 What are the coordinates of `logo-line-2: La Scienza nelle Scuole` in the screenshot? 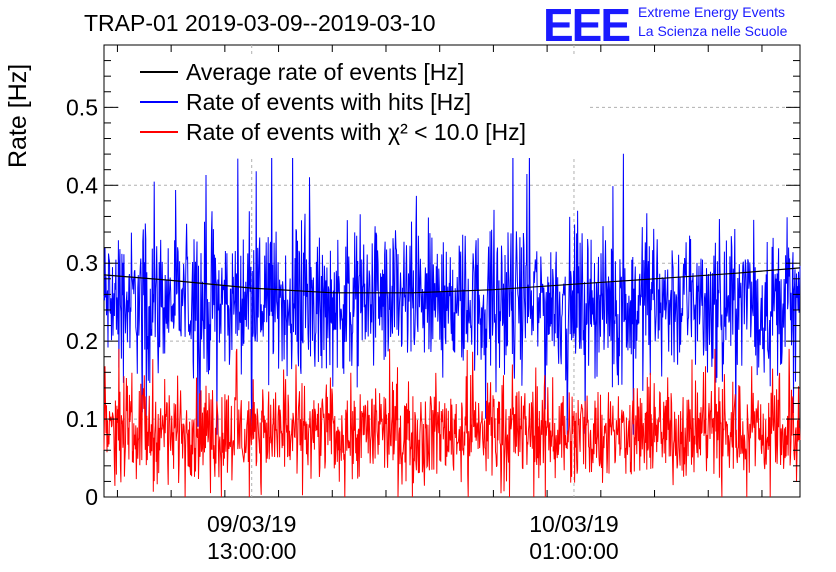 It's located at (713, 31).